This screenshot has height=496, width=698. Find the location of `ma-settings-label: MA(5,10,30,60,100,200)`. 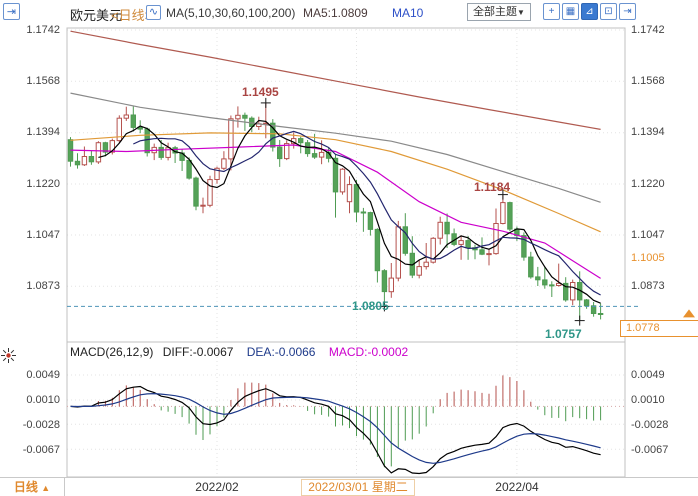

ma-settings-label: MA(5,10,30,60,100,200) is located at coordinates (231, 13).